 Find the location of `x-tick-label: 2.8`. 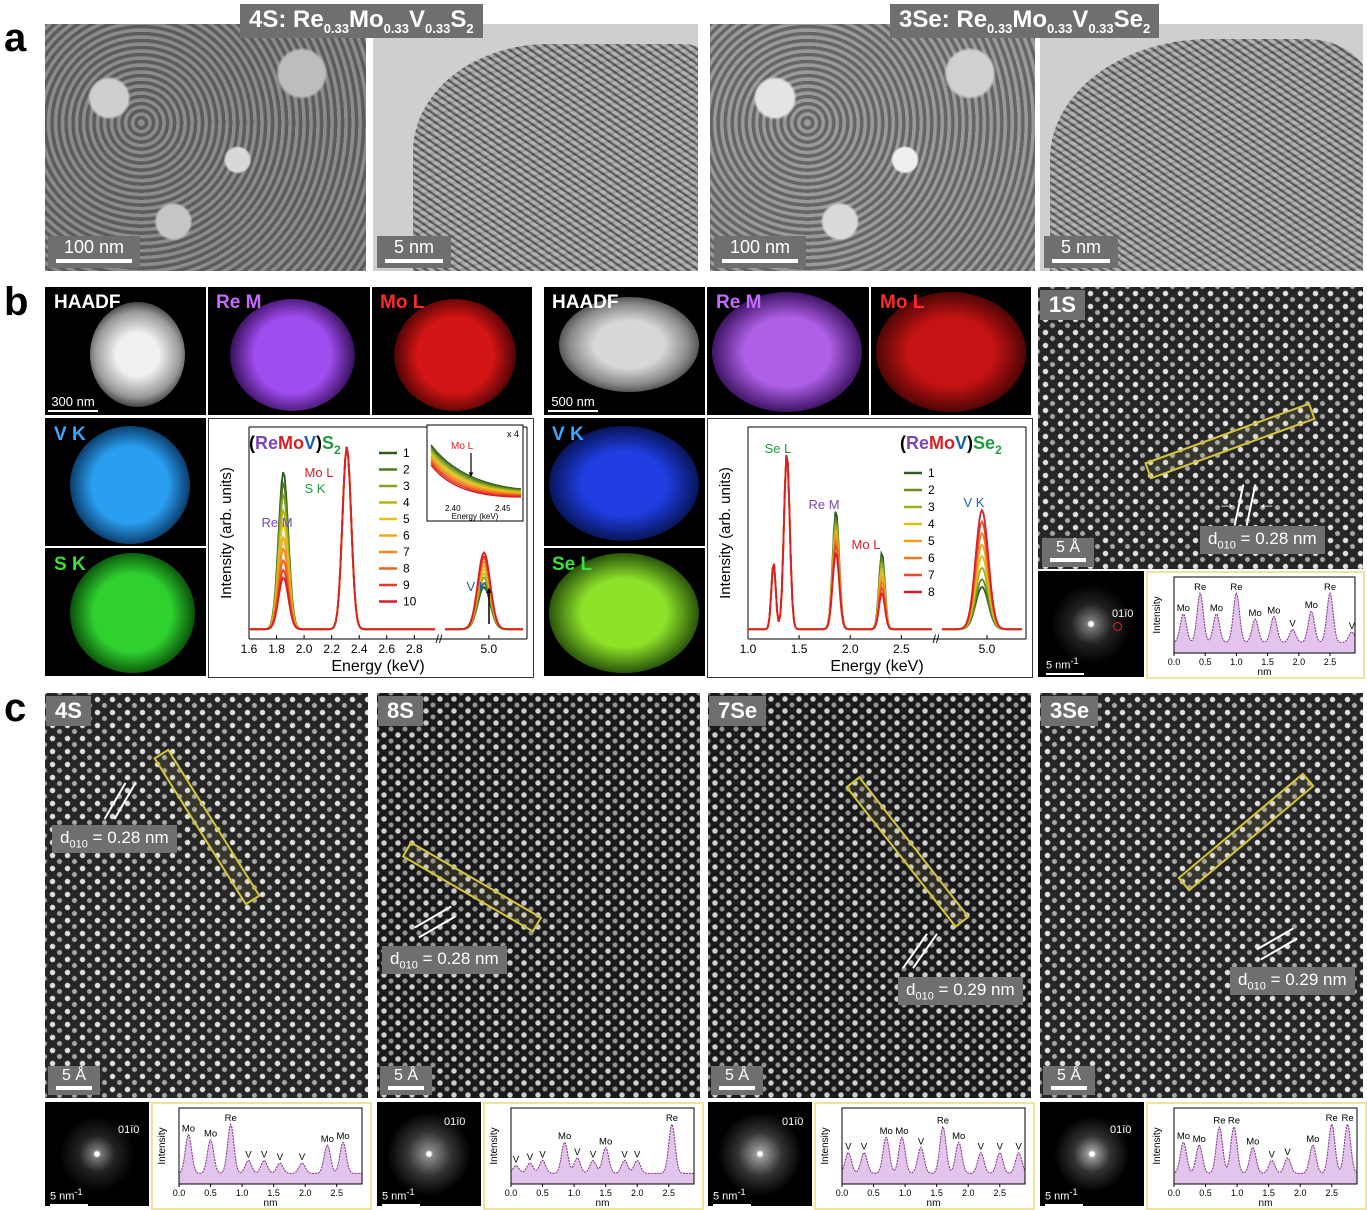

x-tick-label: 2.8 is located at coordinates (414, 649).